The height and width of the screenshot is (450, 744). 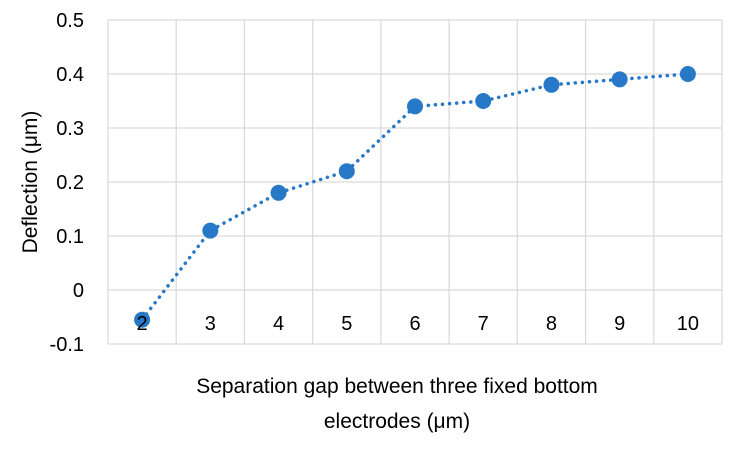 I want to click on y-tick-labels: -0.1 0 0.1 0.2 0.3 0.4 0.5, so click(x=67, y=183).